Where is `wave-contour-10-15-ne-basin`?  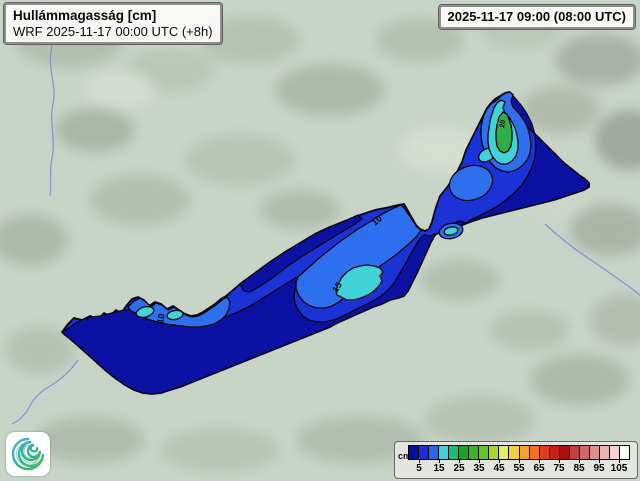 wave-contour-10-15-ne-basin is located at coordinates (471, 183).